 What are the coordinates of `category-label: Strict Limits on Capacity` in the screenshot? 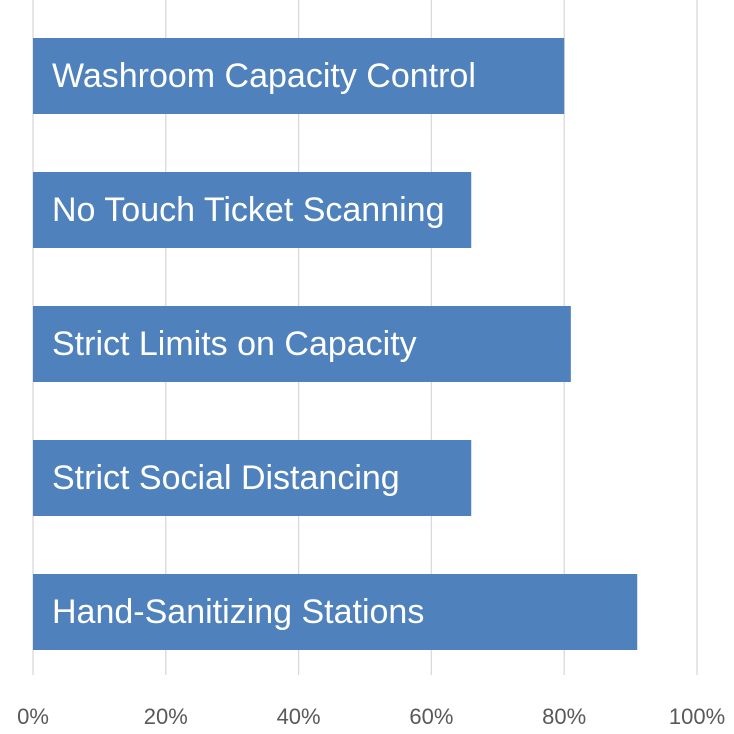 It's located at (234, 344).